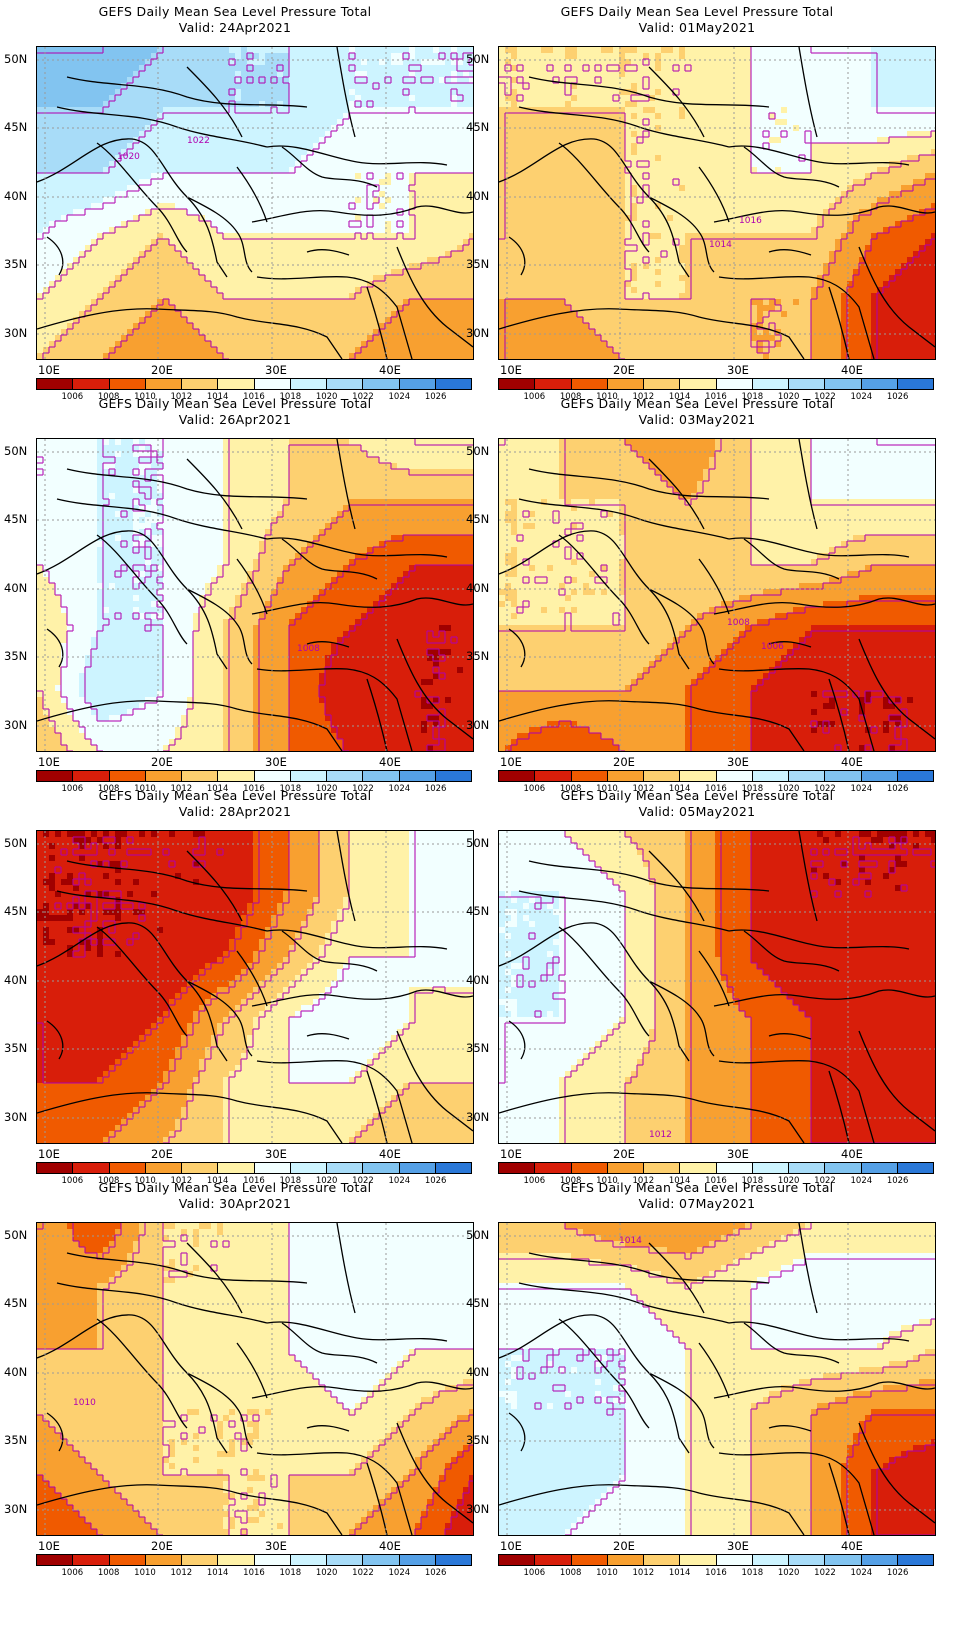 The width and height of the screenshot is (964, 1640). I want to click on panel-valid-date: Valid: 24Apr2021, so click(235, 28).